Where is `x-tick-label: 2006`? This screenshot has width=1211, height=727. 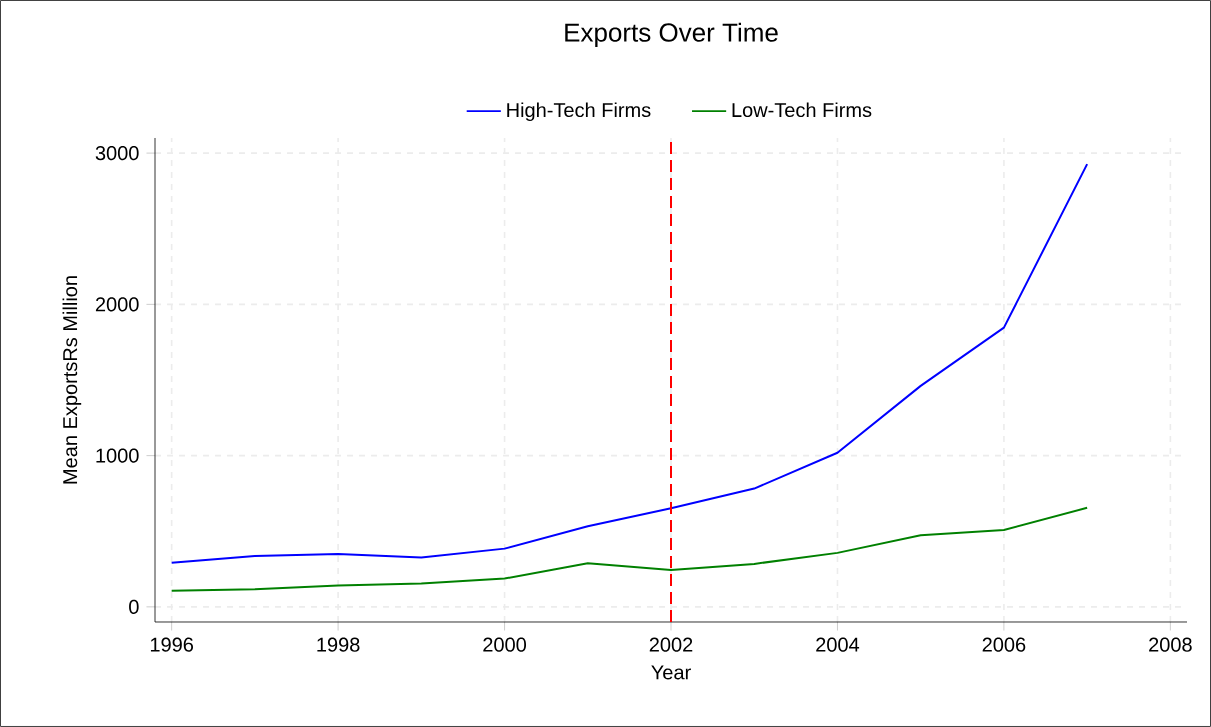
x-tick-label: 2006 is located at coordinates (1004, 644).